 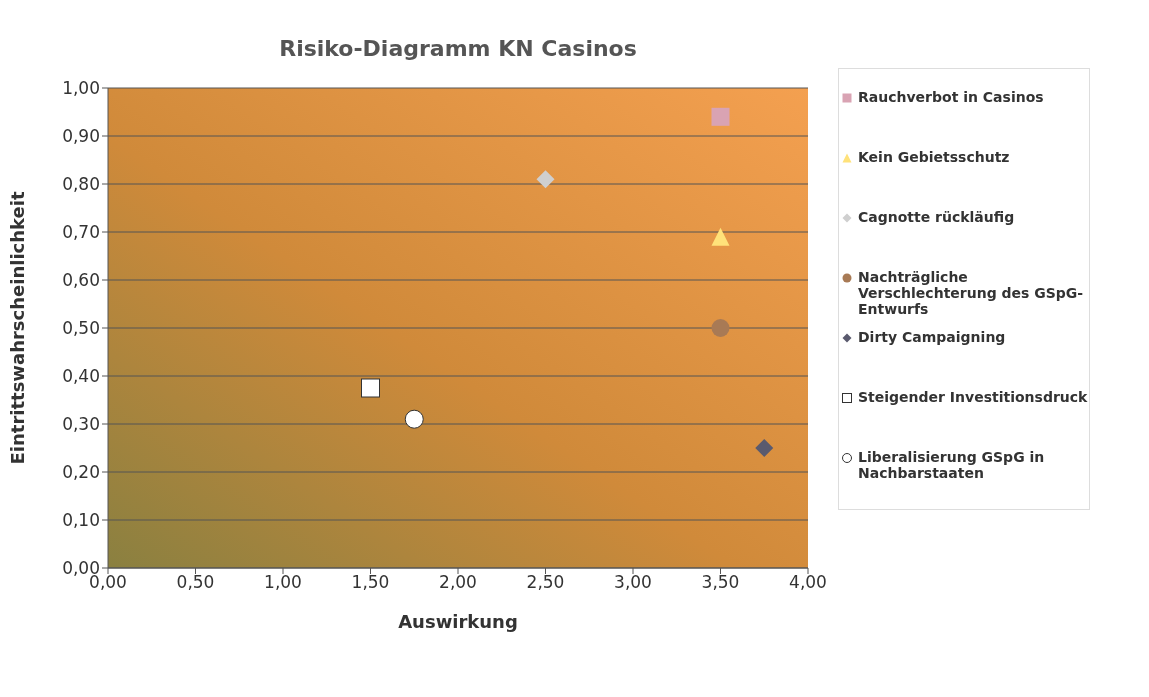 I want to click on legend-label: Steigender Investitionsdruck, so click(x=973, y=397).